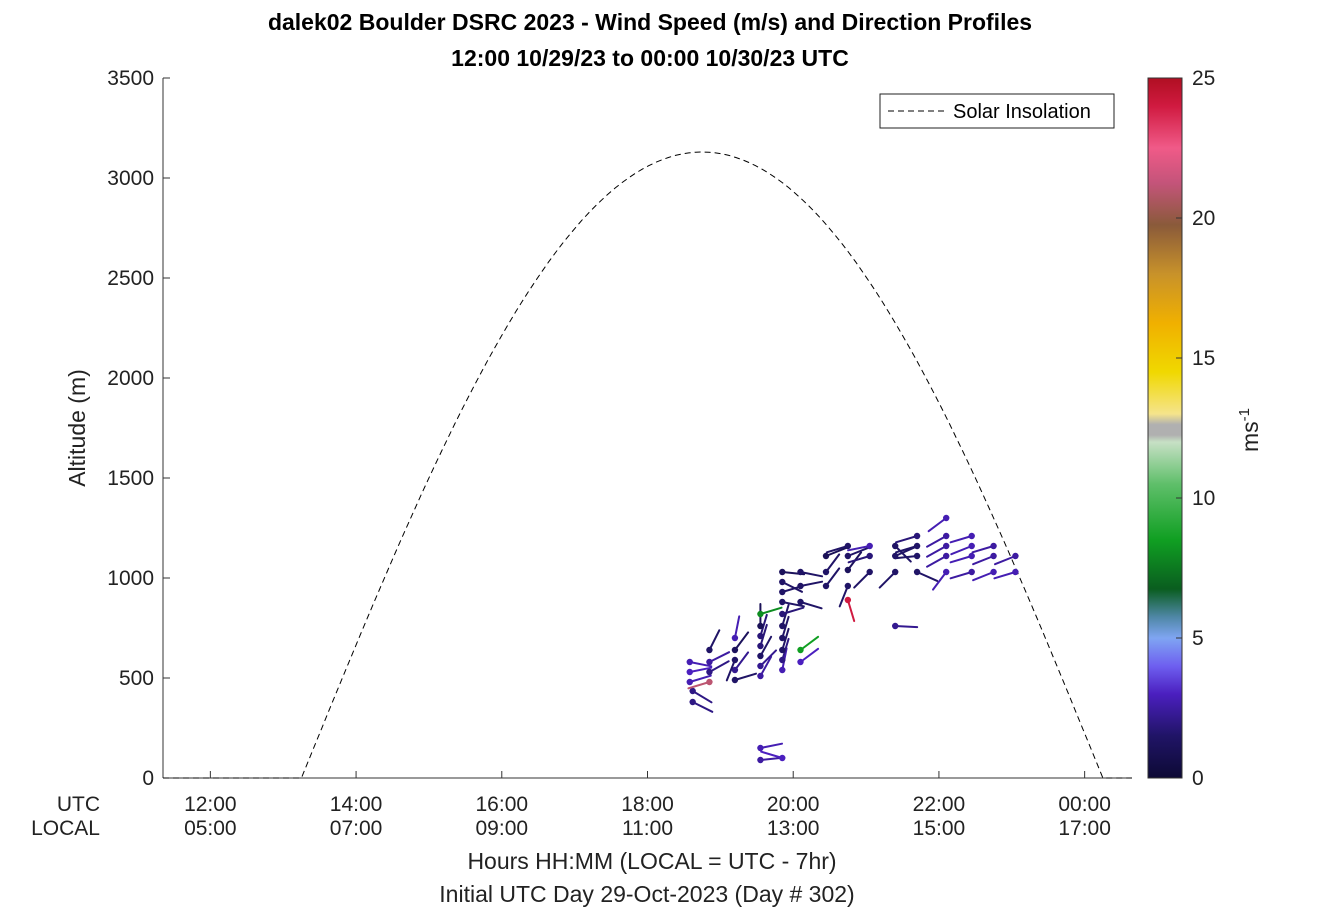 This screenshot has height=911, width=1343. Describe the element at coordinates (646, 894) in the screenshot. I see `x-axis-sublabel: Initial UTC Day 29-Oct-2023 (Day # 302)` at that location.